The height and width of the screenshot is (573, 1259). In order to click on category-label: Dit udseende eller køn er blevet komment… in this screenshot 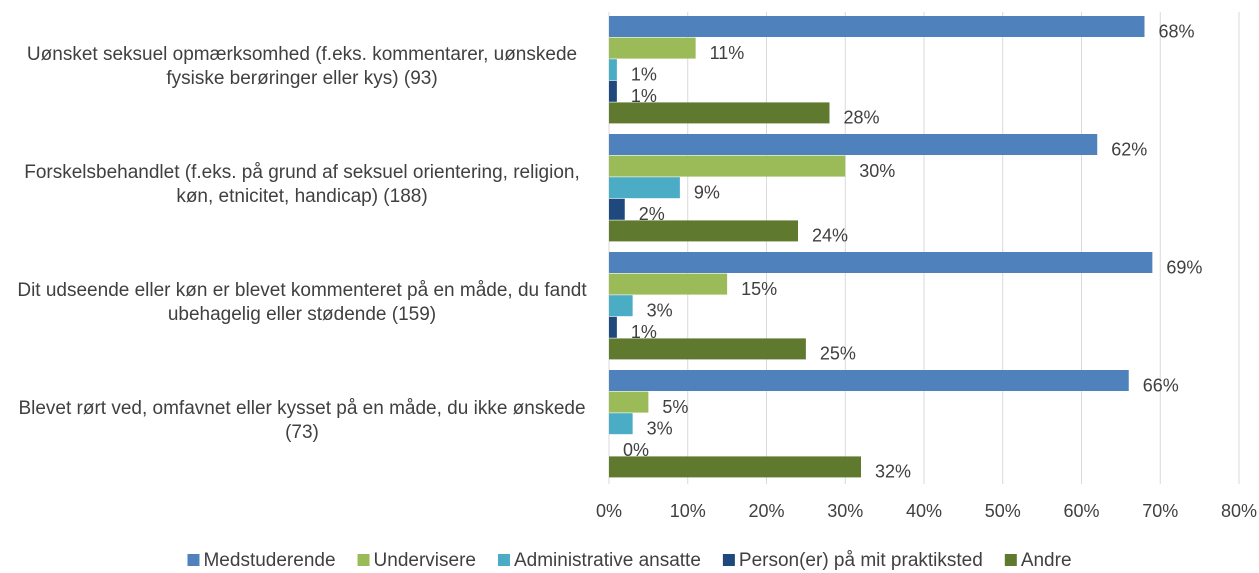, I will do `click(302, 302)`.